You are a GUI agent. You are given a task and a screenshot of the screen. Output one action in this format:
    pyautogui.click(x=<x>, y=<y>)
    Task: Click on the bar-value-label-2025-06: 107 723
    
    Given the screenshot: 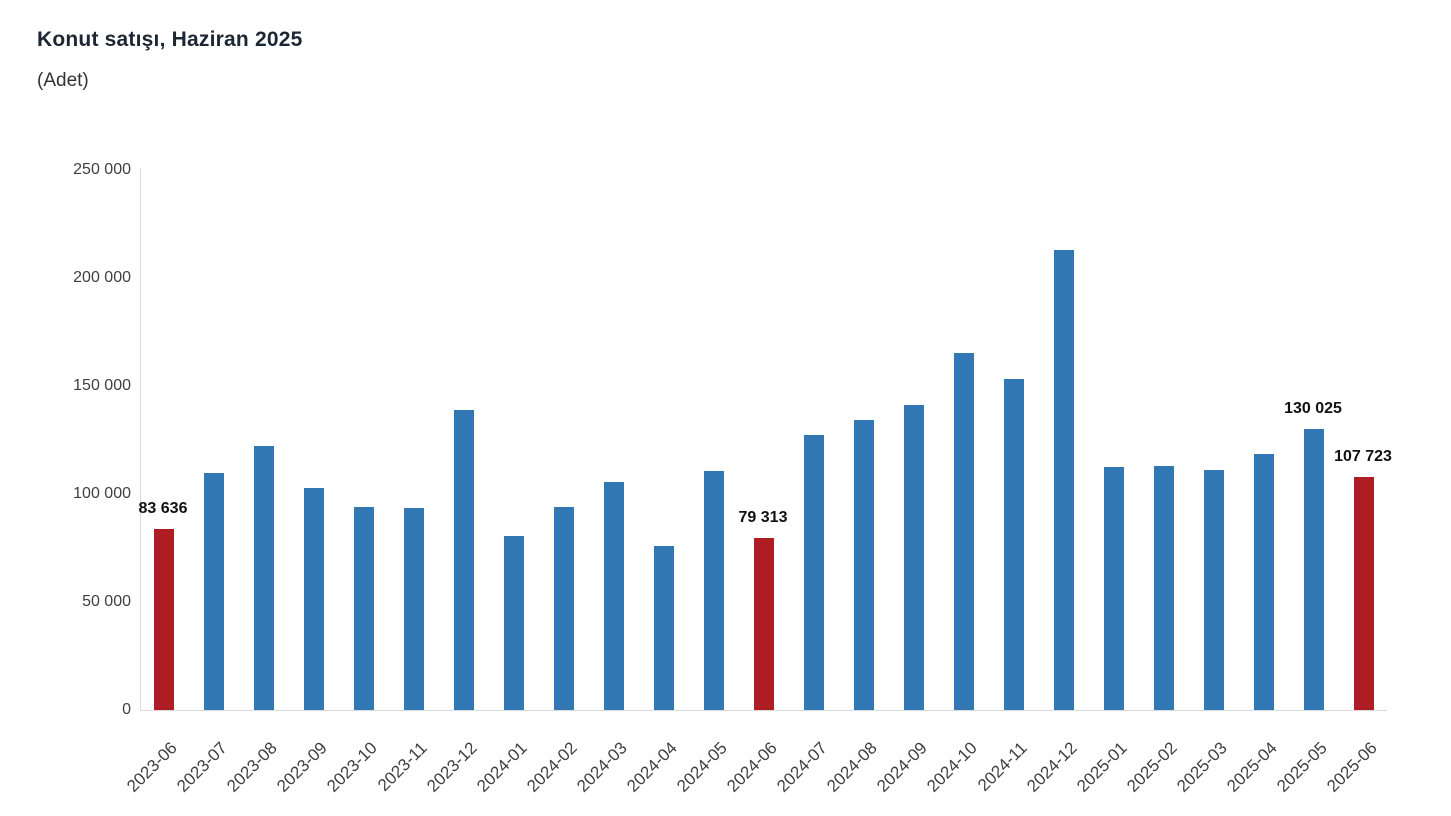 What is the action you would take?
    pyautogui.click(x=1363, y=456)
    